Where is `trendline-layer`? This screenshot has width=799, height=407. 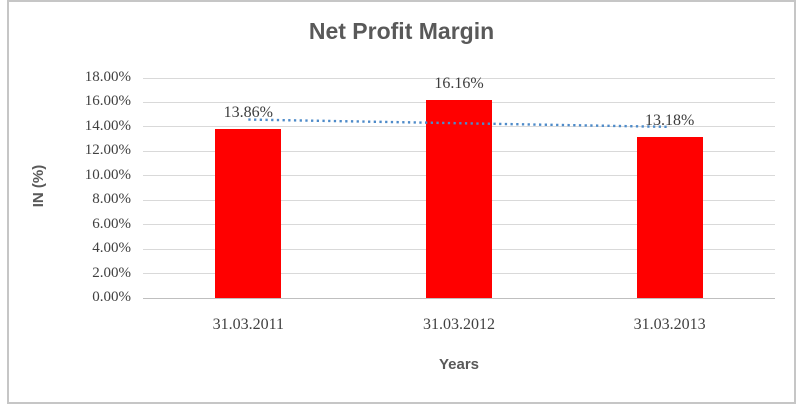
trendline-layer is located at coordinates (459, 123).